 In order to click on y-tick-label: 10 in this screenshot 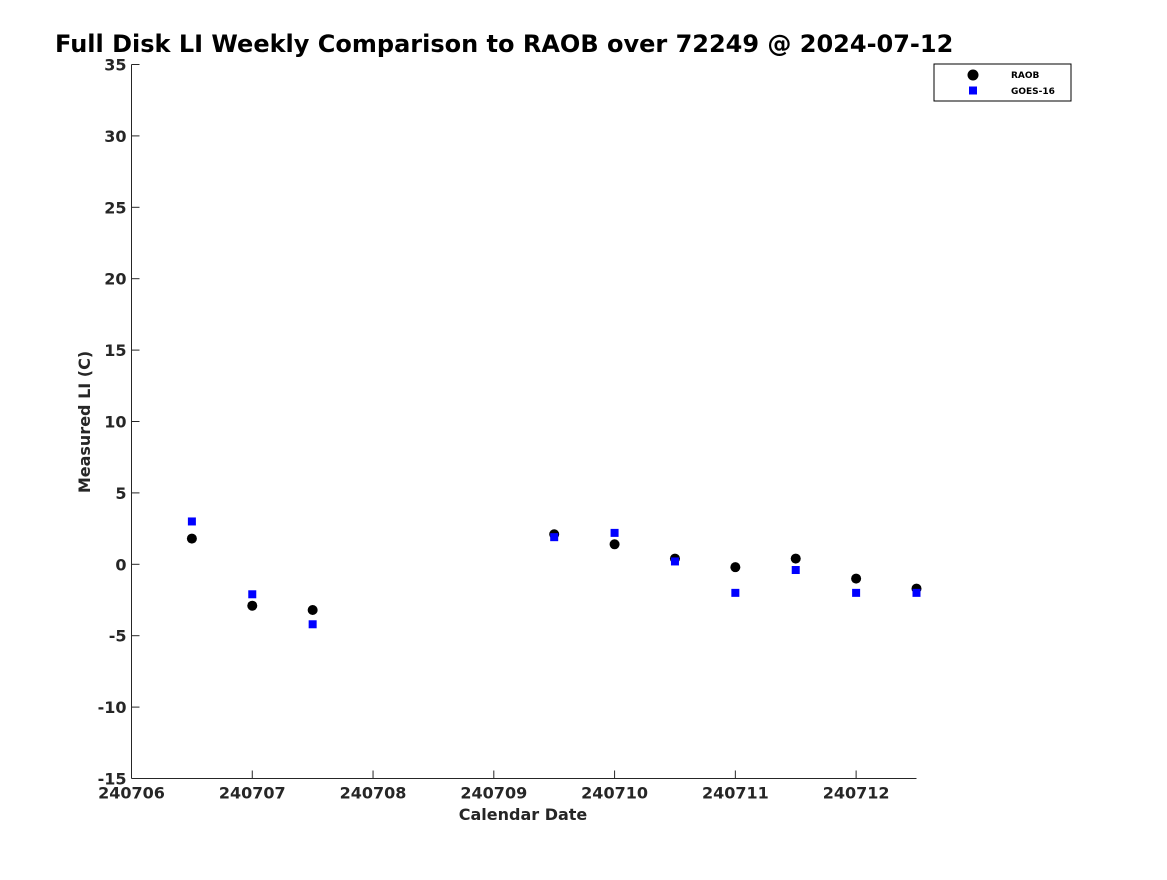, I will do `click(115, 422)`.